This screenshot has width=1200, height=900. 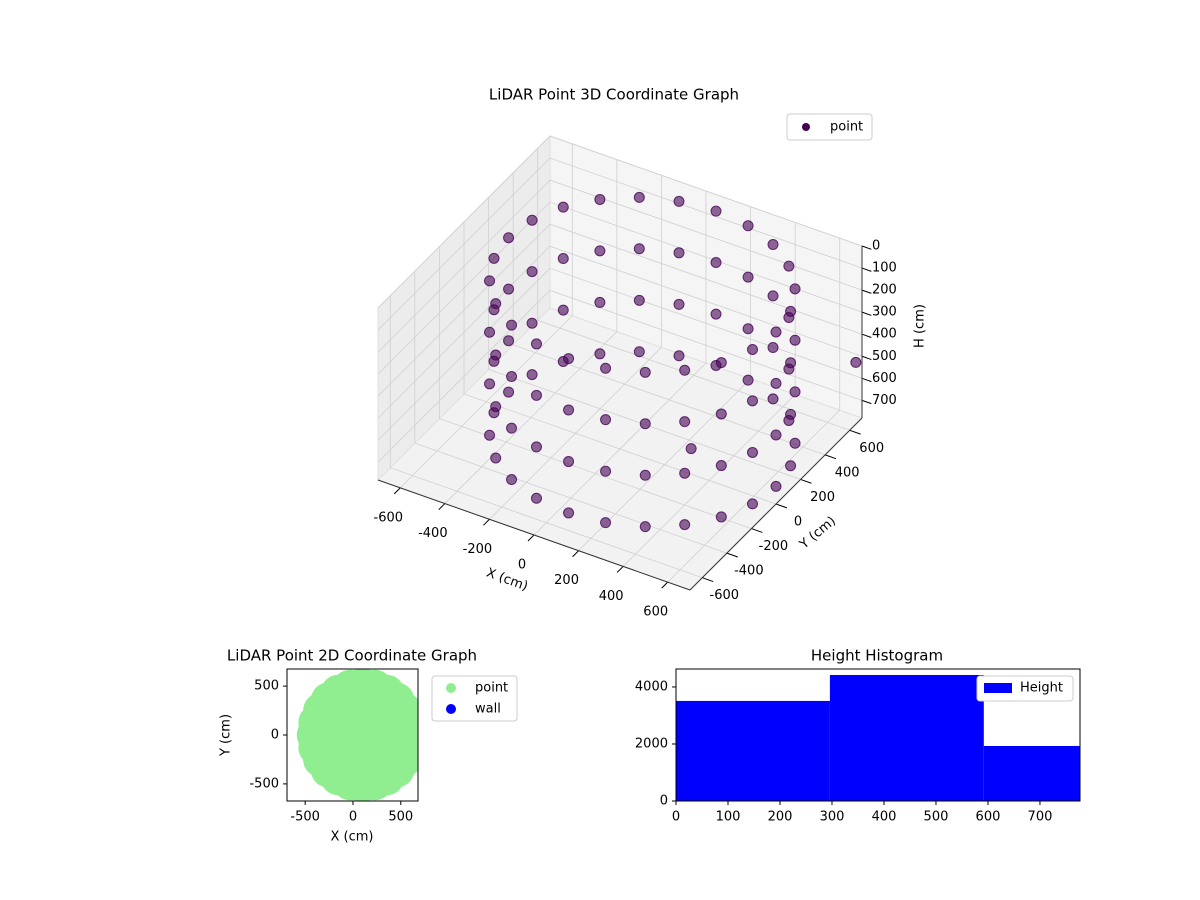 I want to click on x-tick-label: 700, so click(x=1040, y=817).